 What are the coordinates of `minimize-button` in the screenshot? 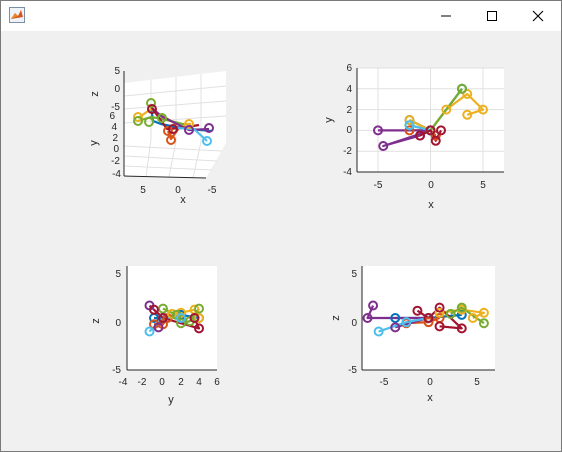 It's located at (446, 16).